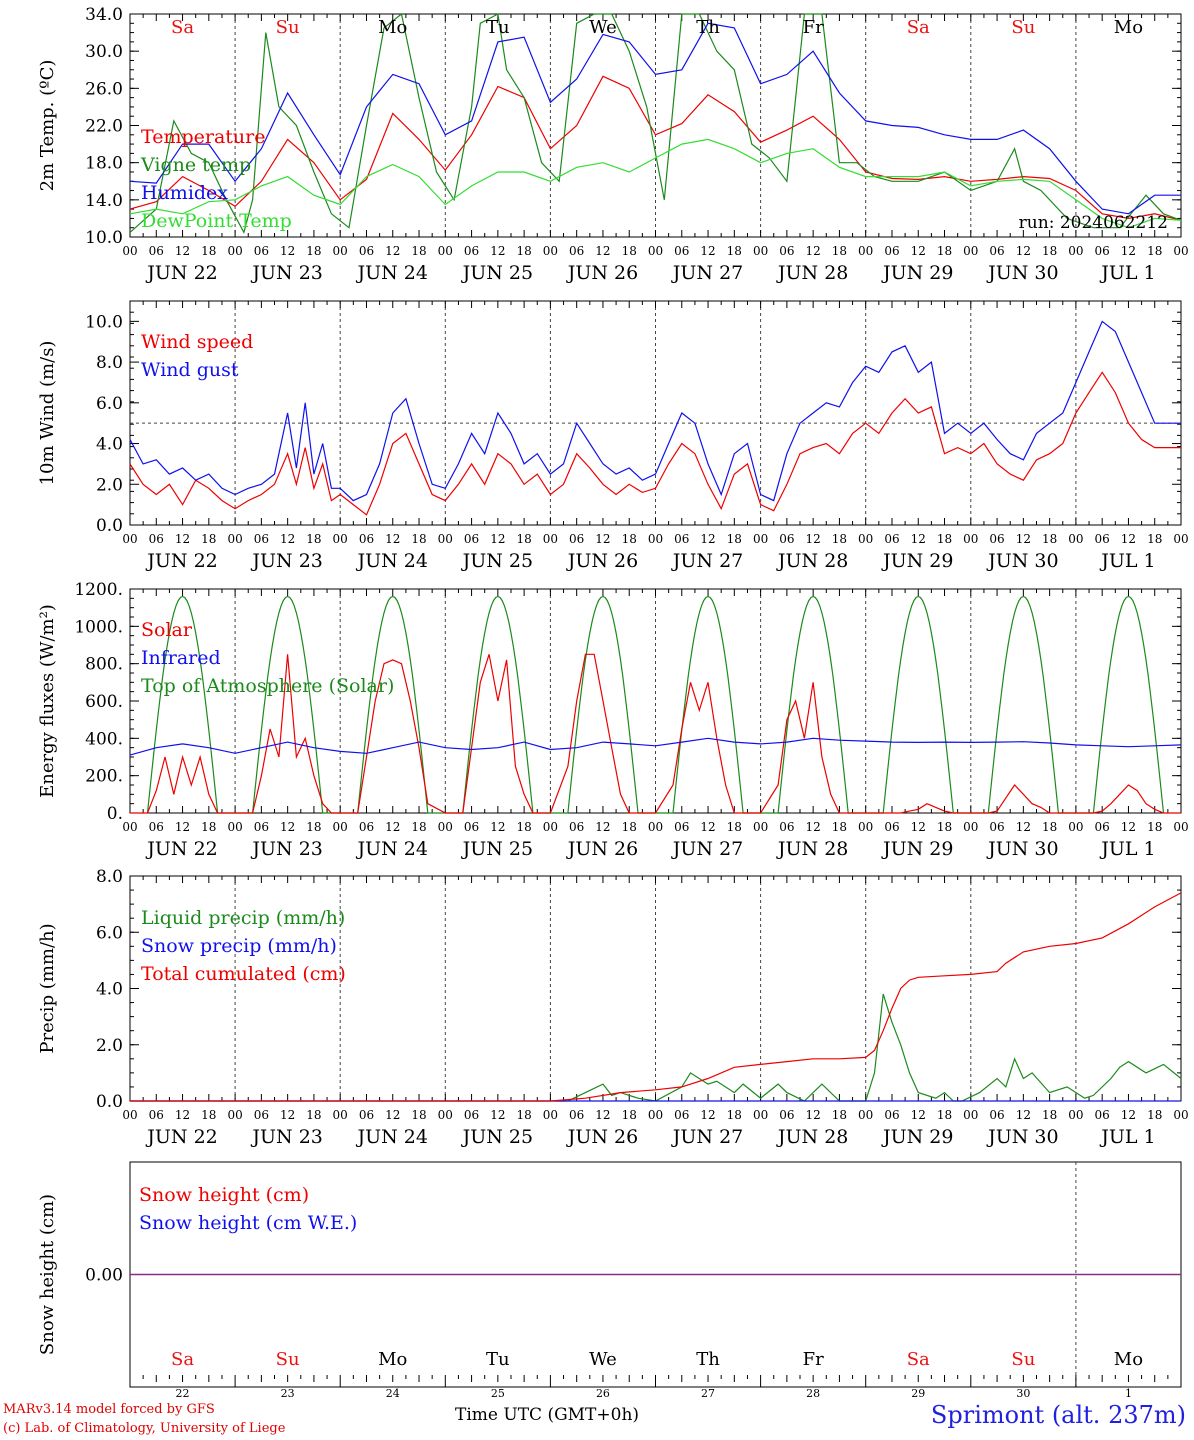 The width and height of the screenshot is (1194, 1440). I want to click on y-axis-title: Snow height (cm), so click(47, 1274).